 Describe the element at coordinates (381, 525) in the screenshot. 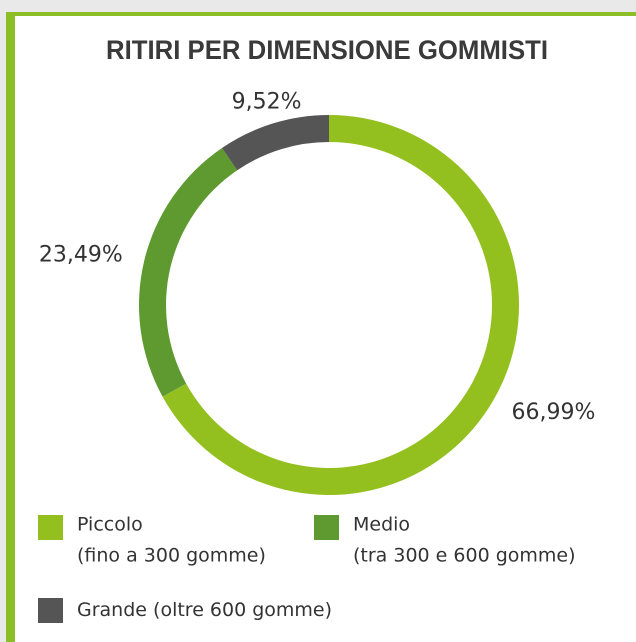

I see `legend-label: Medio` at that location.